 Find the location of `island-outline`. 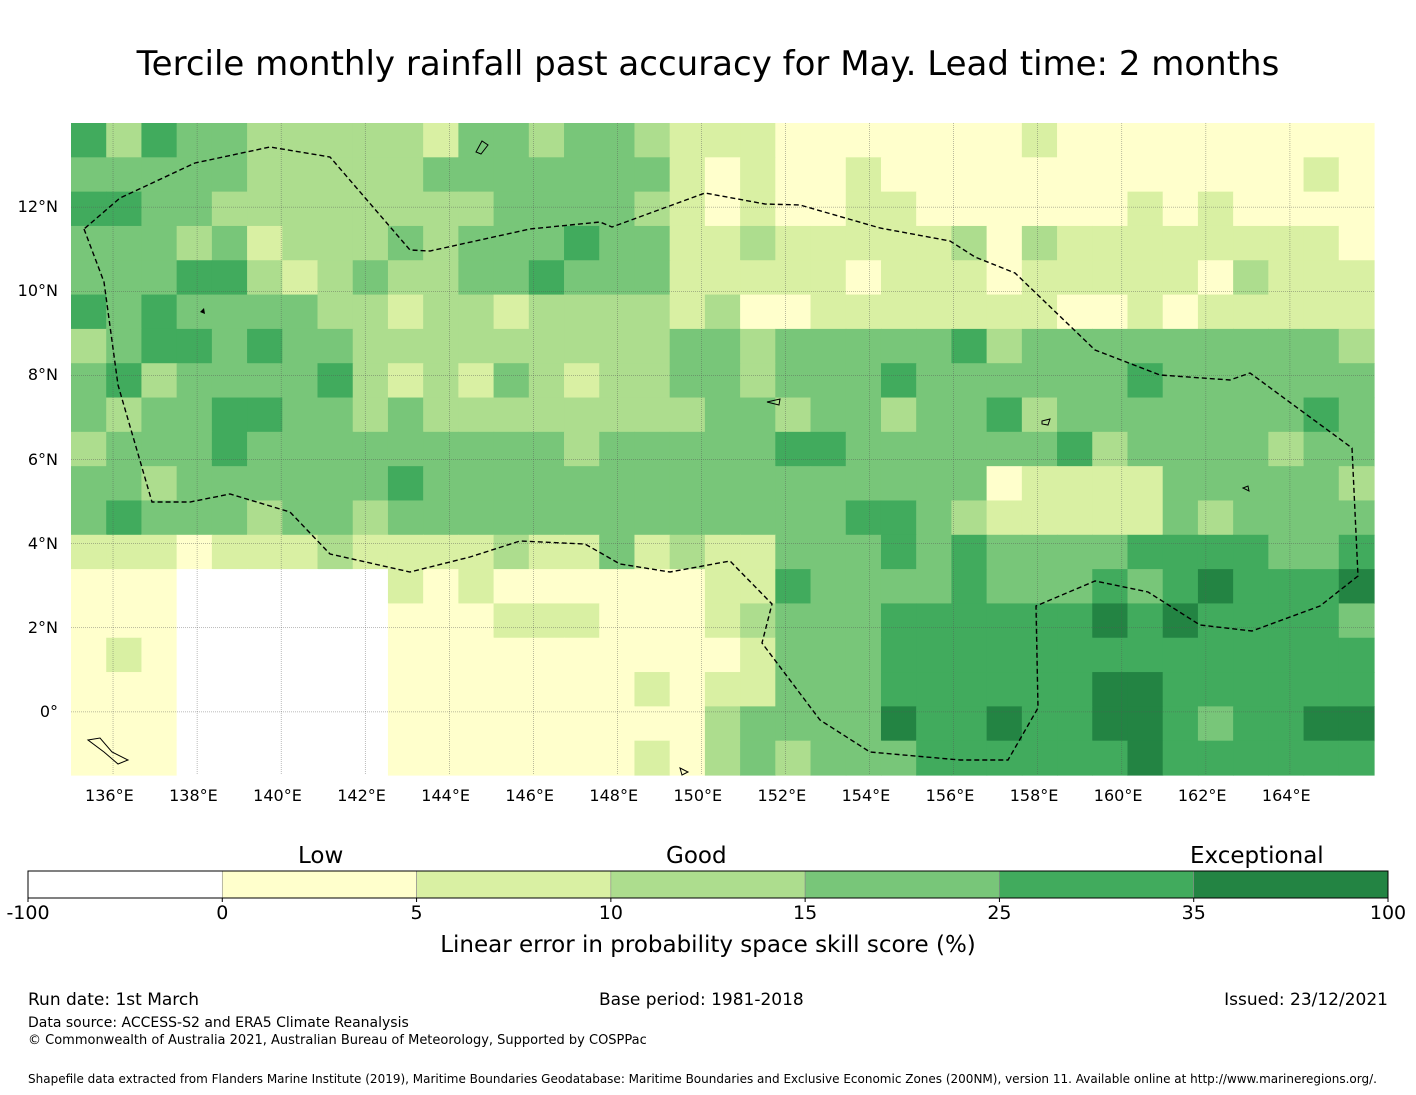

island-outline is located at coordinates (1245, 488).